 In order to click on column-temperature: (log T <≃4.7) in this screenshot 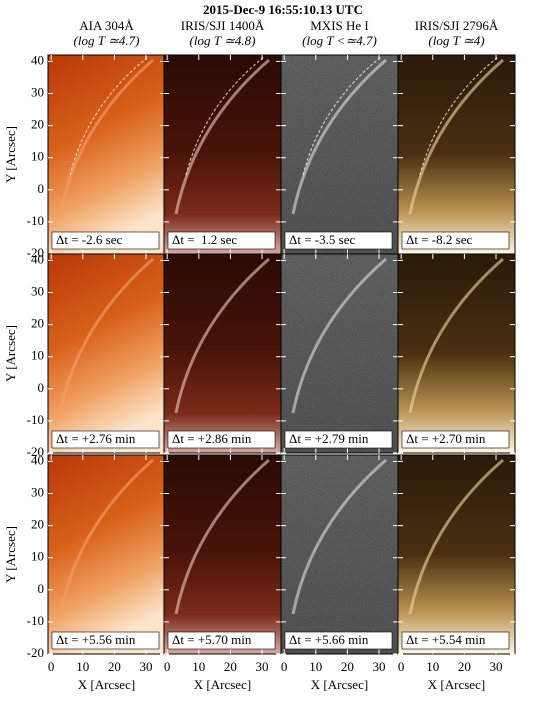, I will do `click(339, 40)`.